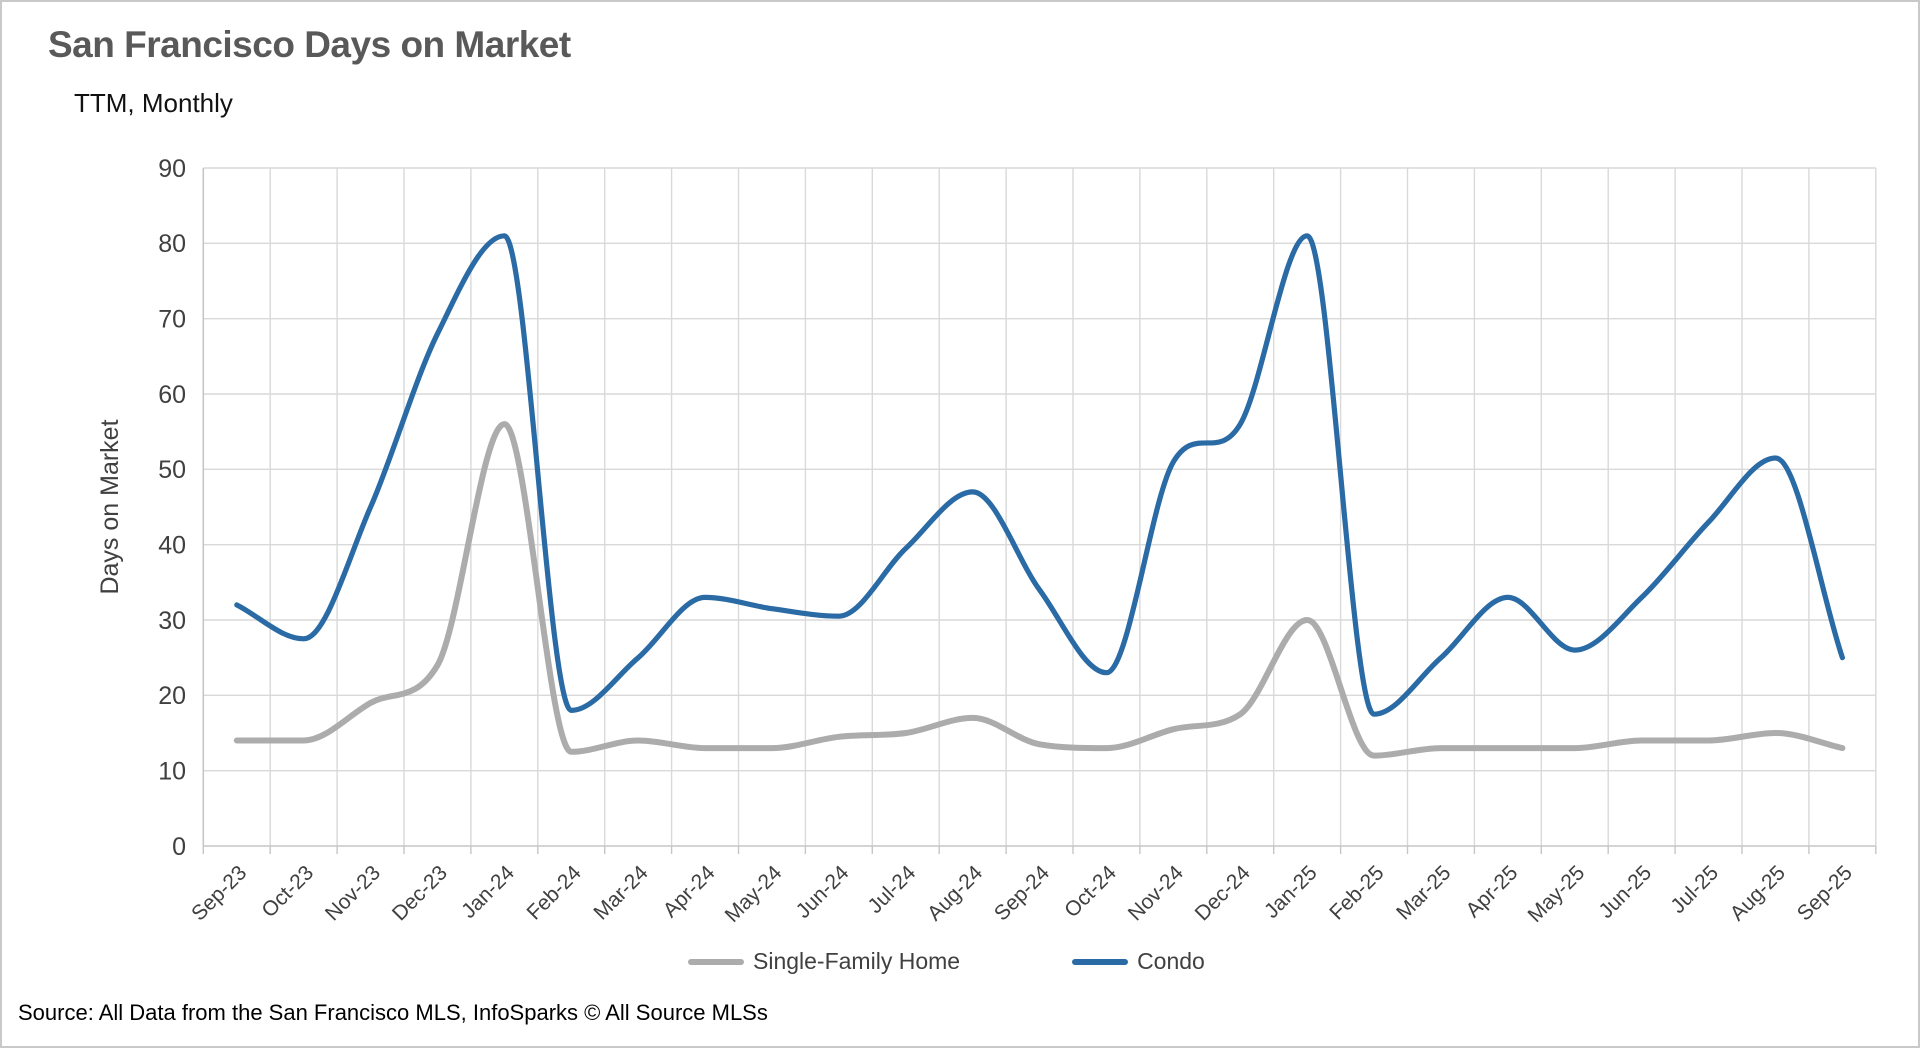 The height and width of the screenshot is (1048, 1920). What do you see at coordinates (488, 892) in the screenshot?
I see `x-tick-label: Jan-24` at bounding box center [488, 892].